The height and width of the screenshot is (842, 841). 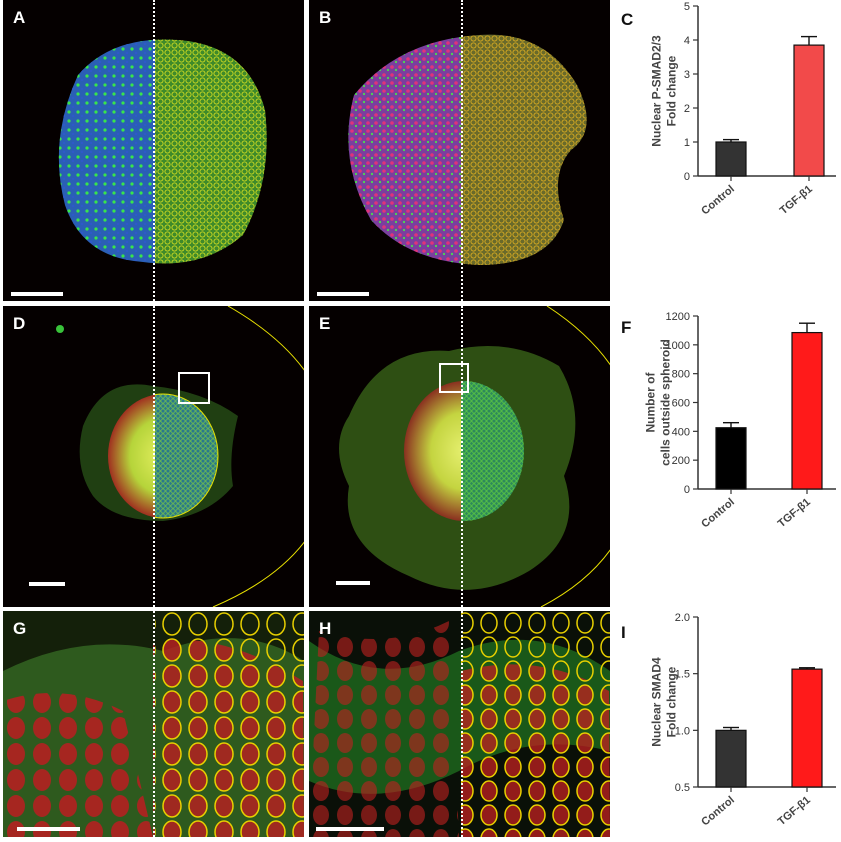 What do you see at coordinates (681, 461) in the screenshot?
I see `y-tick-label: 200` at bounding box center [681, 461].